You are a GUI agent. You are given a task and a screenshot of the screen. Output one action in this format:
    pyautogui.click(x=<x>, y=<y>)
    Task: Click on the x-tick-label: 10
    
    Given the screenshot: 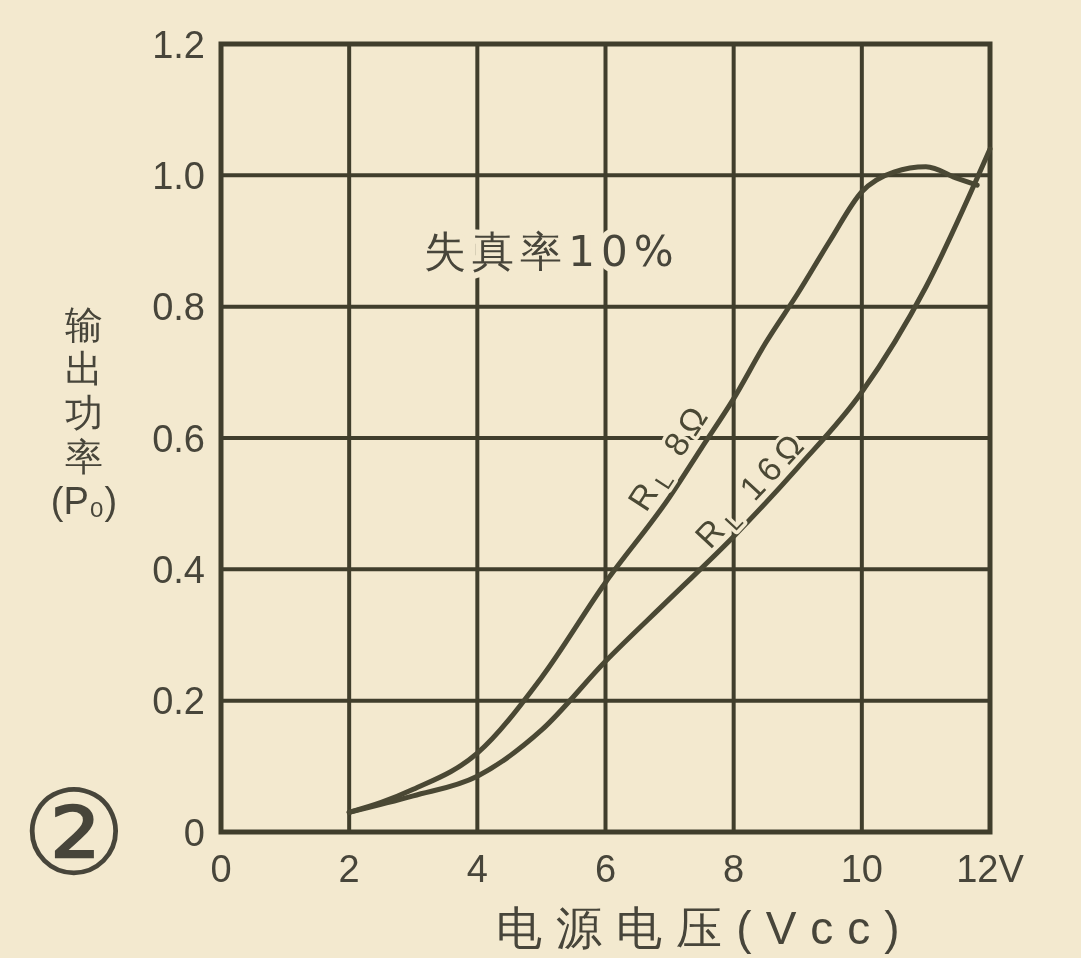 What is the action you would take?
    pyautogui.click(x=861, y=869)
    